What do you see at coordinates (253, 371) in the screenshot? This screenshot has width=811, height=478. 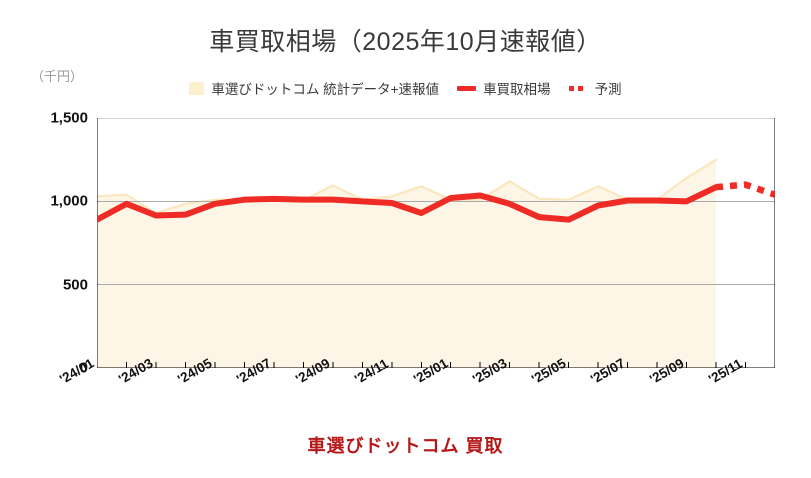 I see `x-tick-label: '24/07` at bounding box center [253, 371].